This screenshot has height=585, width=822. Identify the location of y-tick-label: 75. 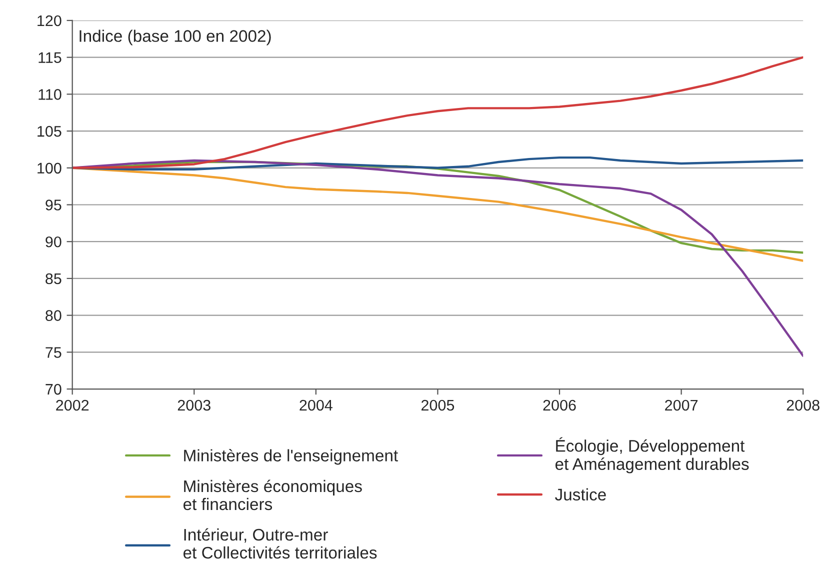
(54, 352).